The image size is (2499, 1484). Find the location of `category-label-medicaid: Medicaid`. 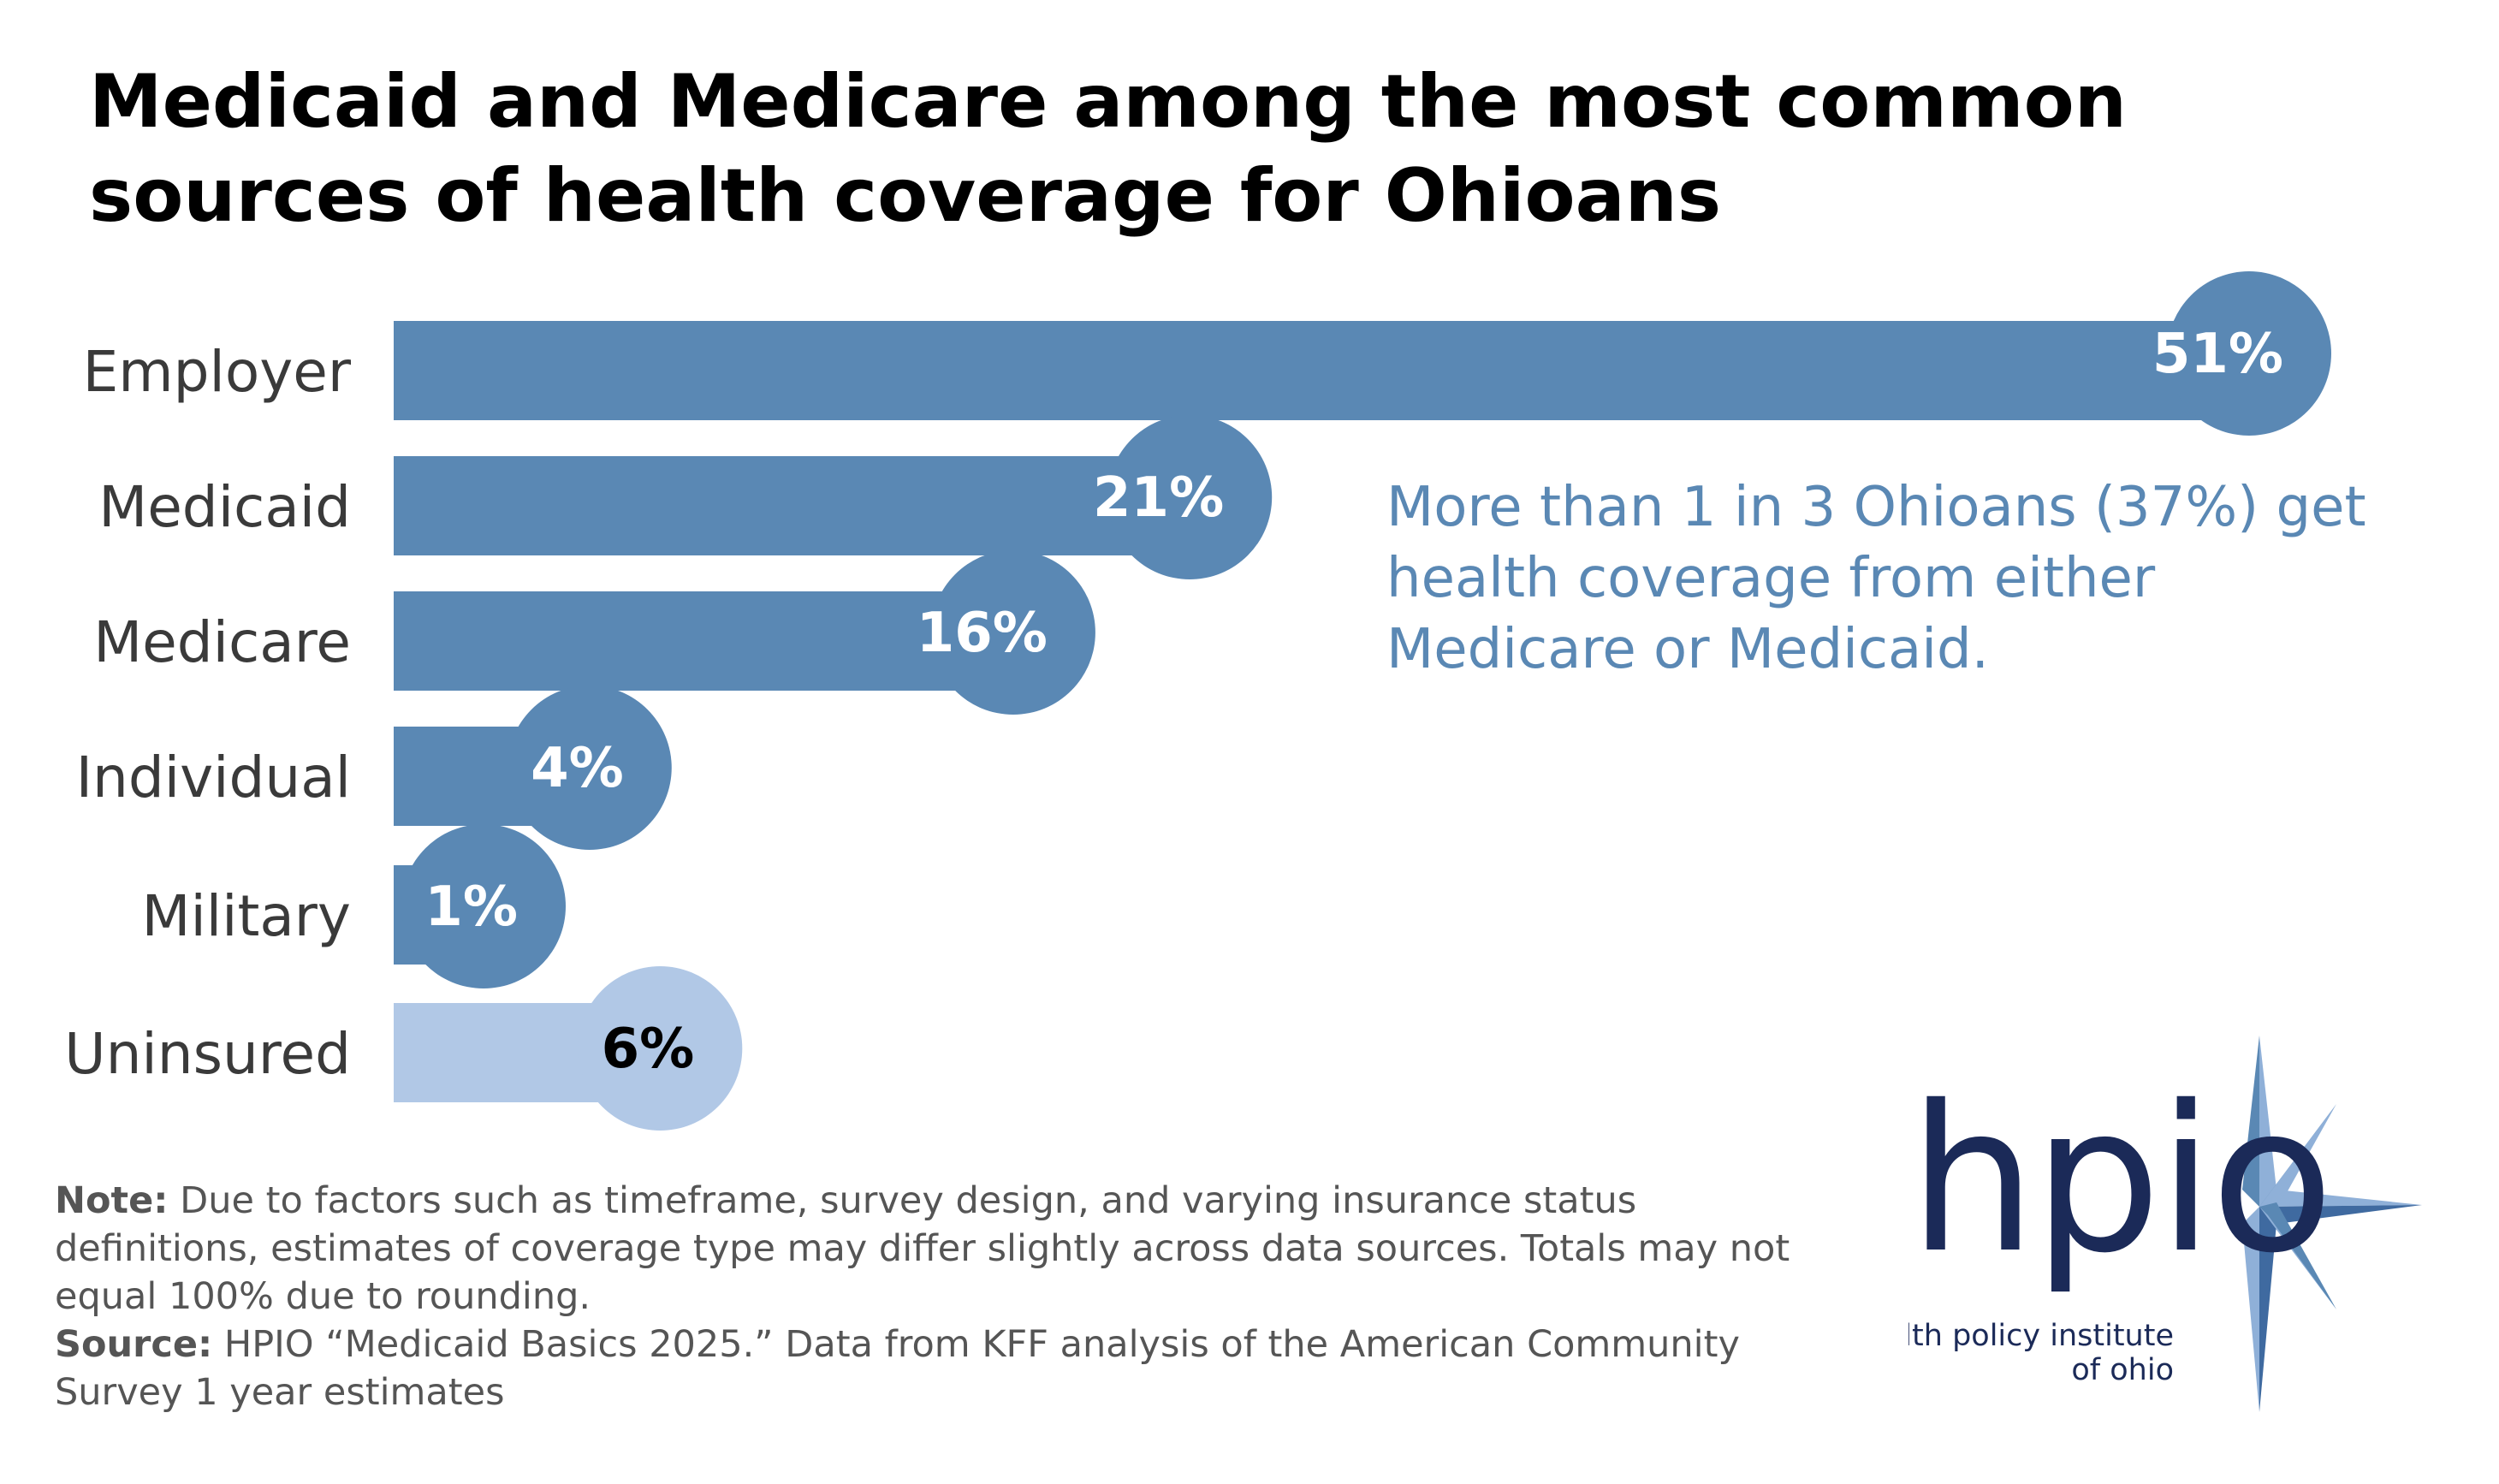

category-label-medicaid: Medicaid is located at coordinates (224, 507).